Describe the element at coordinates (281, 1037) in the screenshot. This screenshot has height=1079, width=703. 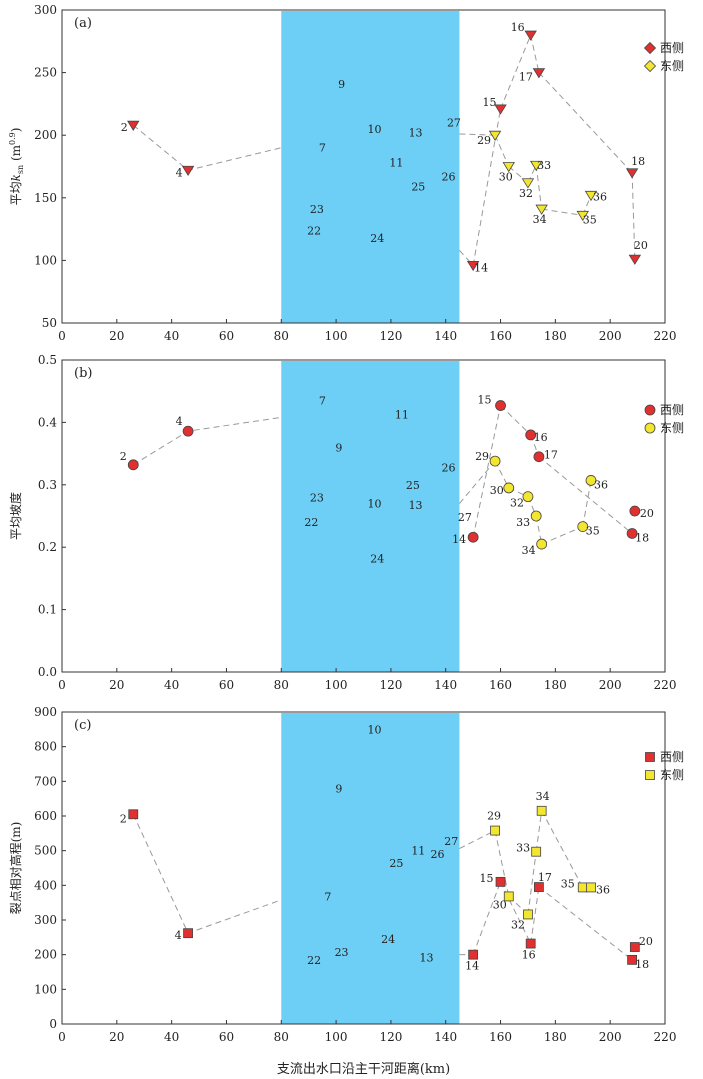
I see `x-tick-label: 80` at that location.